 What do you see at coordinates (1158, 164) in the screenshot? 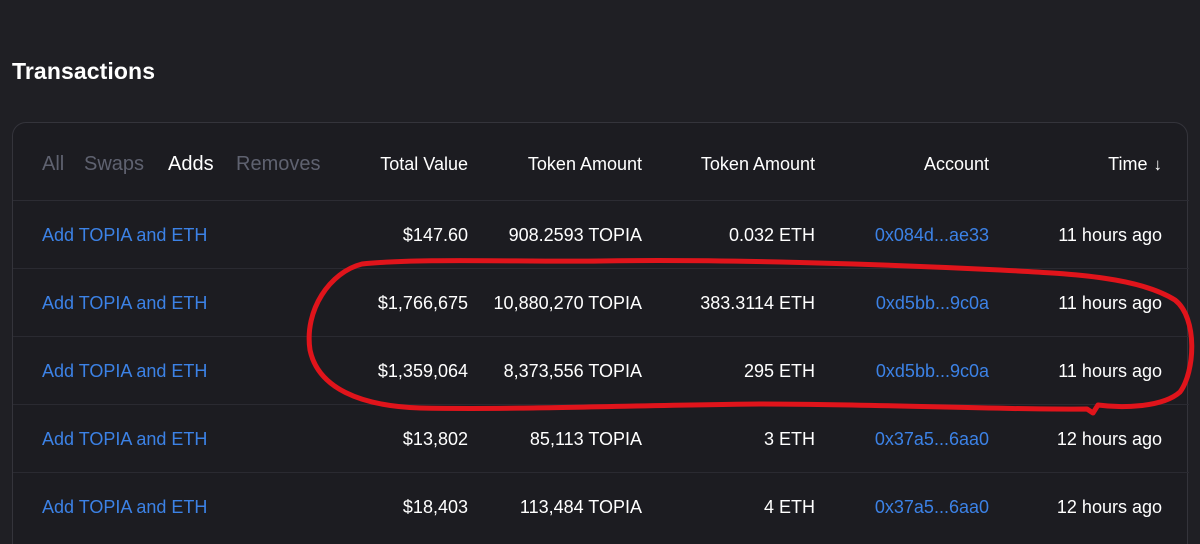
I see `arrow-down-icon: ↓` at bounding box center [1158, 164].